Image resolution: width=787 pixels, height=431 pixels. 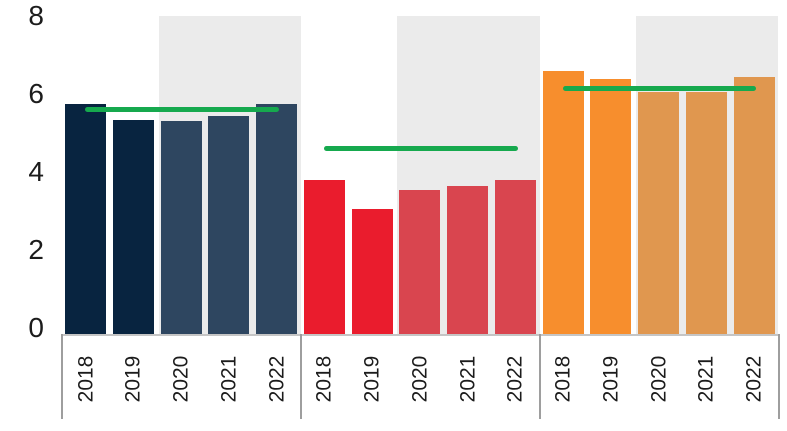 I want to click on bar-series-orange-2020, so click(x=659, y=213).